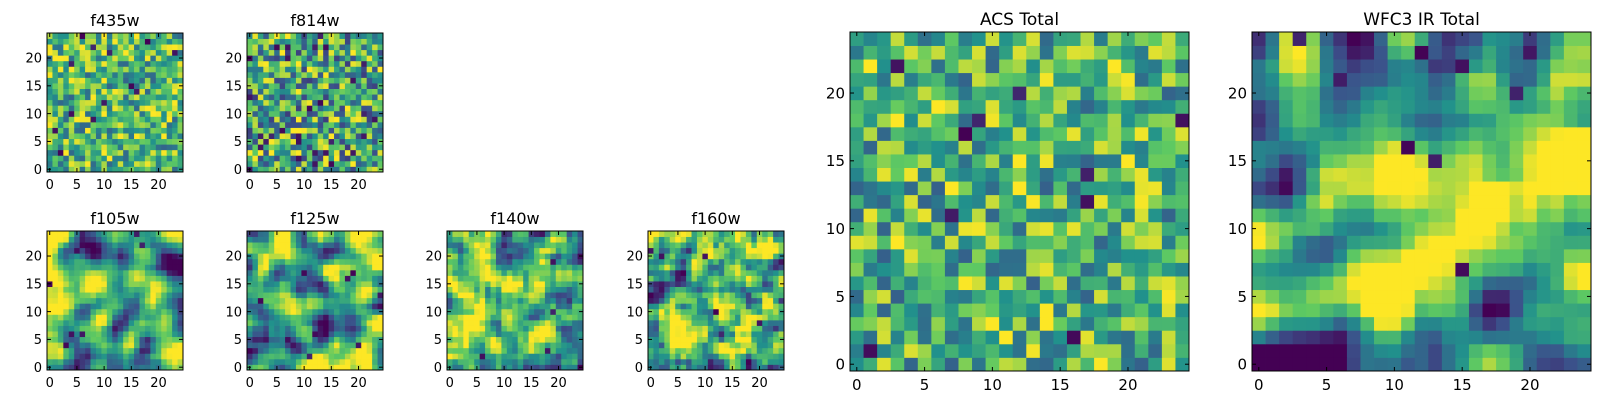 The height and width of the screenshot is (400, 1600). Describe the element at coordinates (840, 365) in the screenshot. I see `y-tick-label: 0` at that location.